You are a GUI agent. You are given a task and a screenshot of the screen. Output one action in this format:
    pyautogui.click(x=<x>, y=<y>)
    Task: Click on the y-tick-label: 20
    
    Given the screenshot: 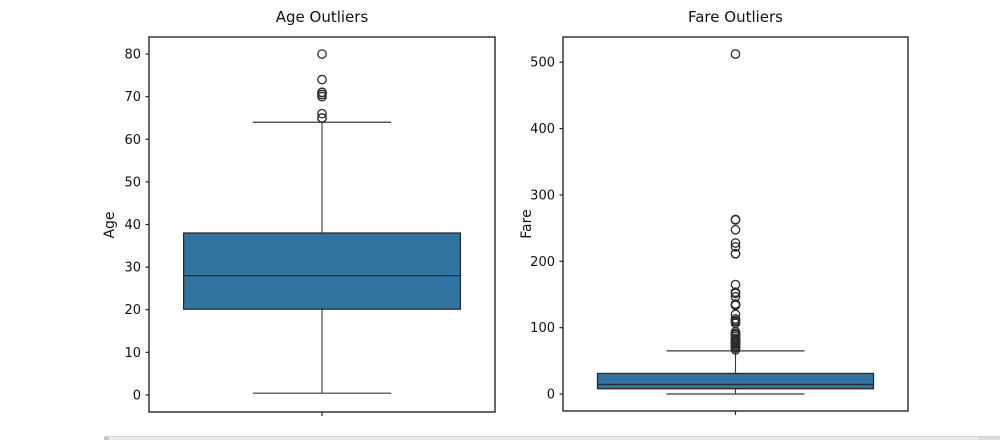 What is the action you would take?
    pyautogui.click(x=132, y=310)
    